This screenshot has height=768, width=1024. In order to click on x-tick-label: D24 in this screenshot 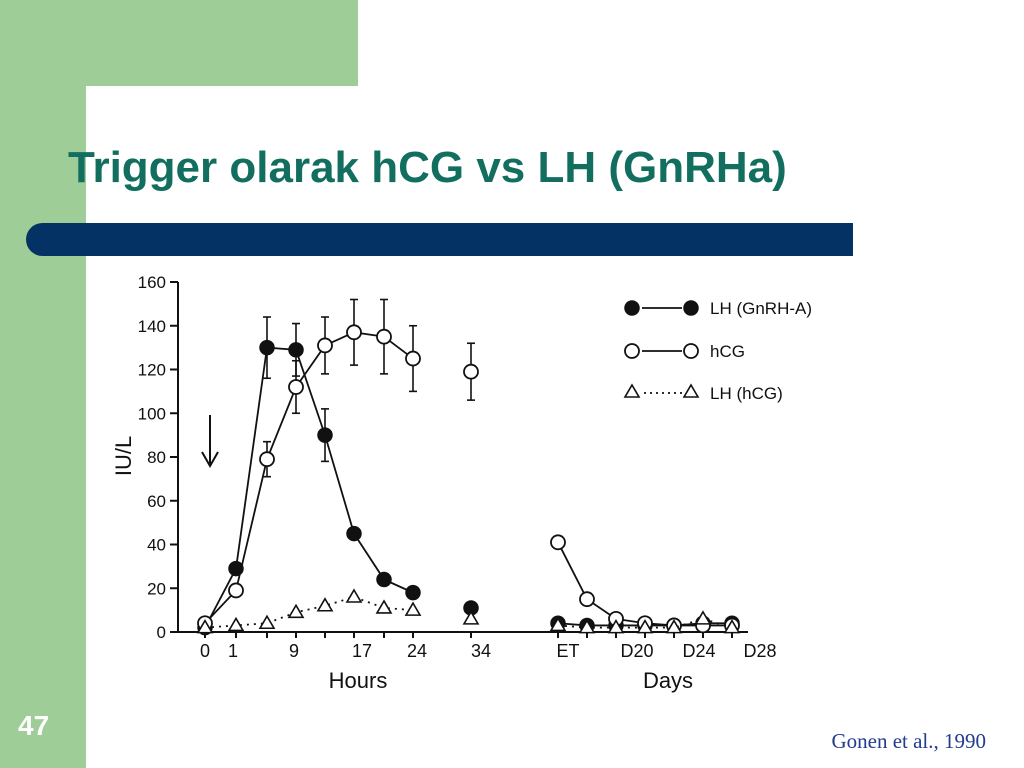, I will do `click(698, 651)`.